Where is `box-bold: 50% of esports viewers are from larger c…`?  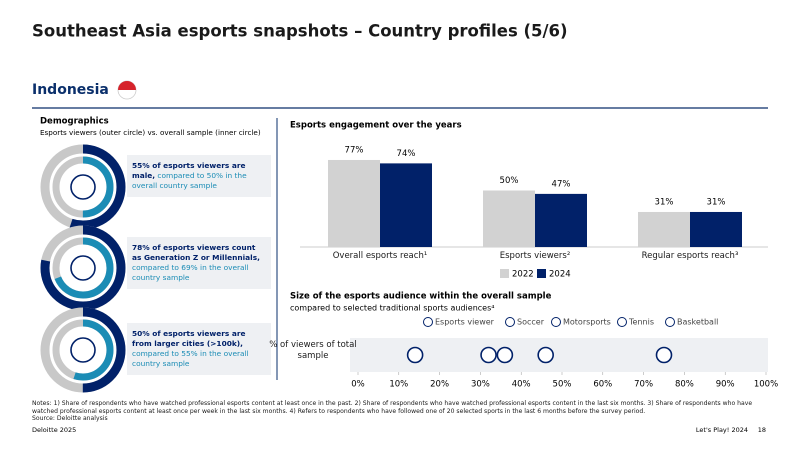
box-bold: 50% of esports viewers are from larger c… is located at coordinates (189, 338).